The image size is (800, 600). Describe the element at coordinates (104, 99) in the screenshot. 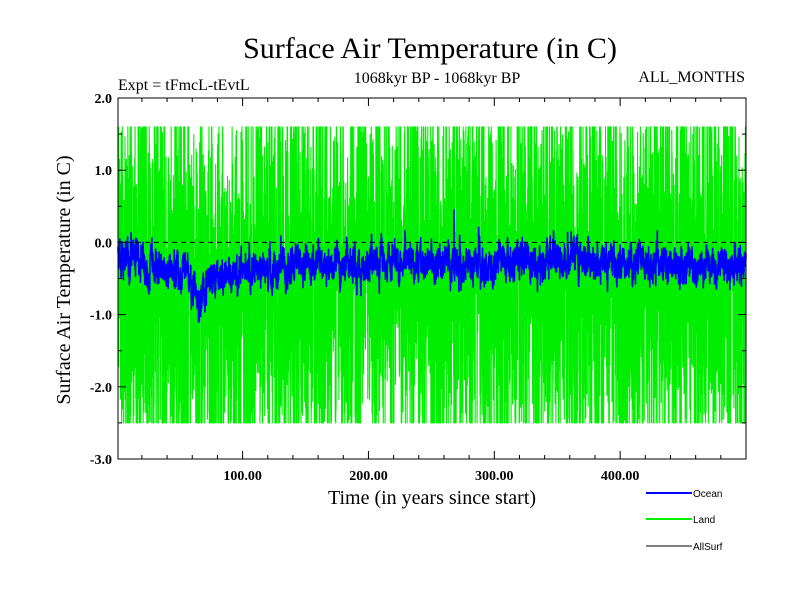

I see `y-tick-label: 2.0` at that location.